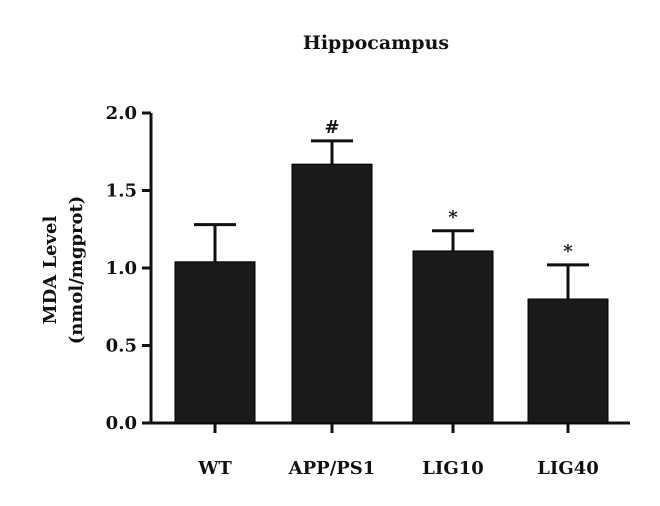 Image resolution: width=660 pixels, height=506 pixels. Describe the element at coordinates (332, 468) in the screenshot. I see `x-tick-label: APP/PS1` at that location.